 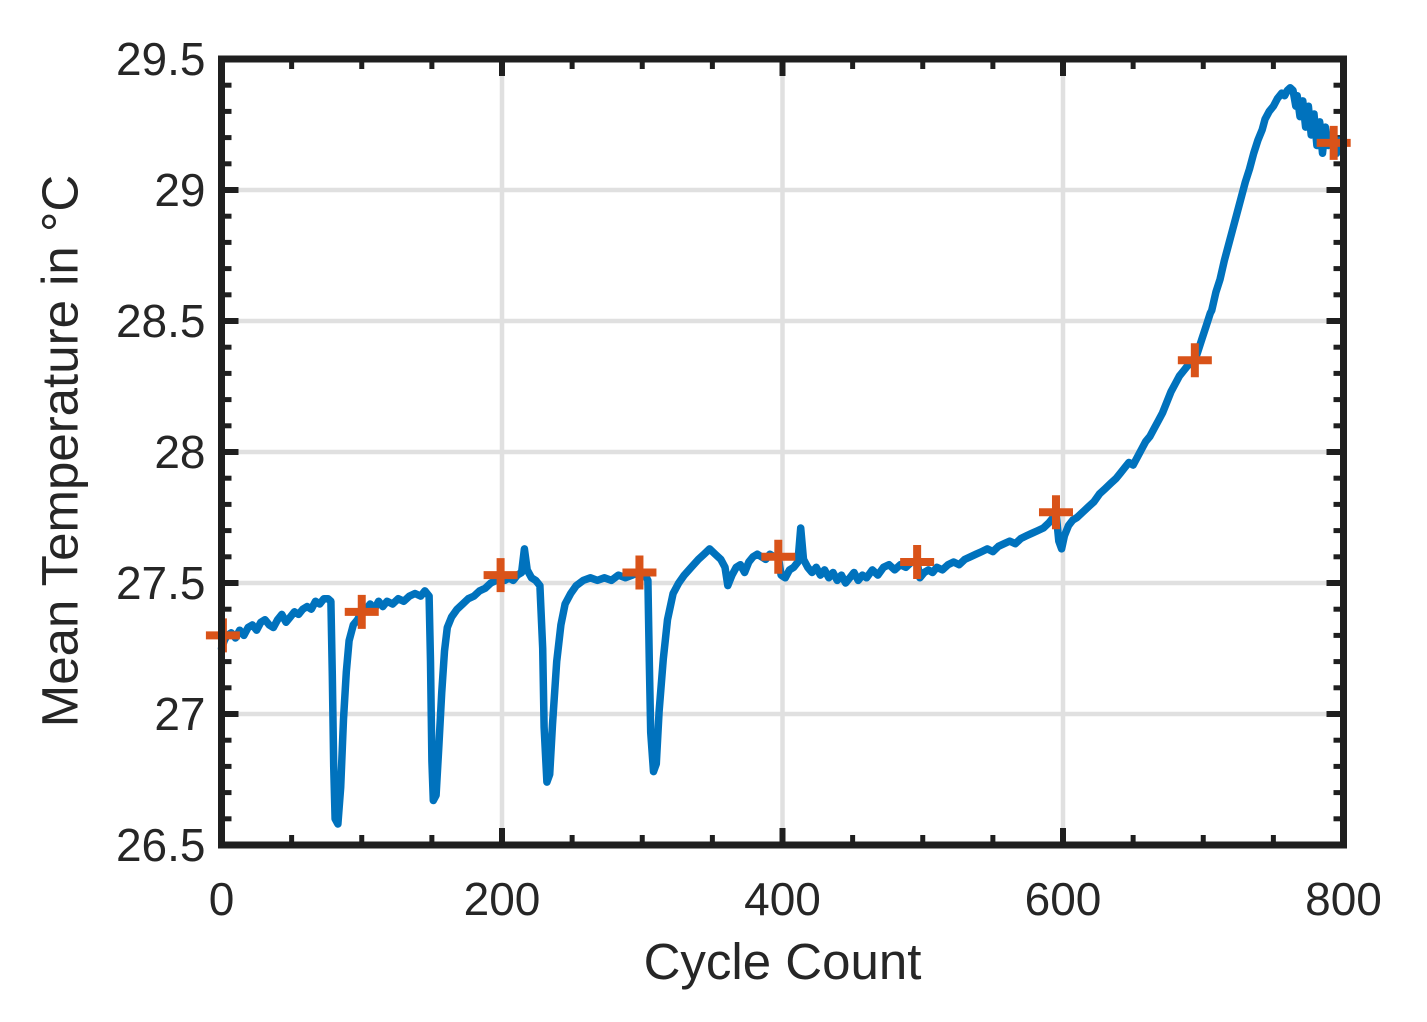 I want to click on y-tick-label: 28, so click(x=179, y=452).